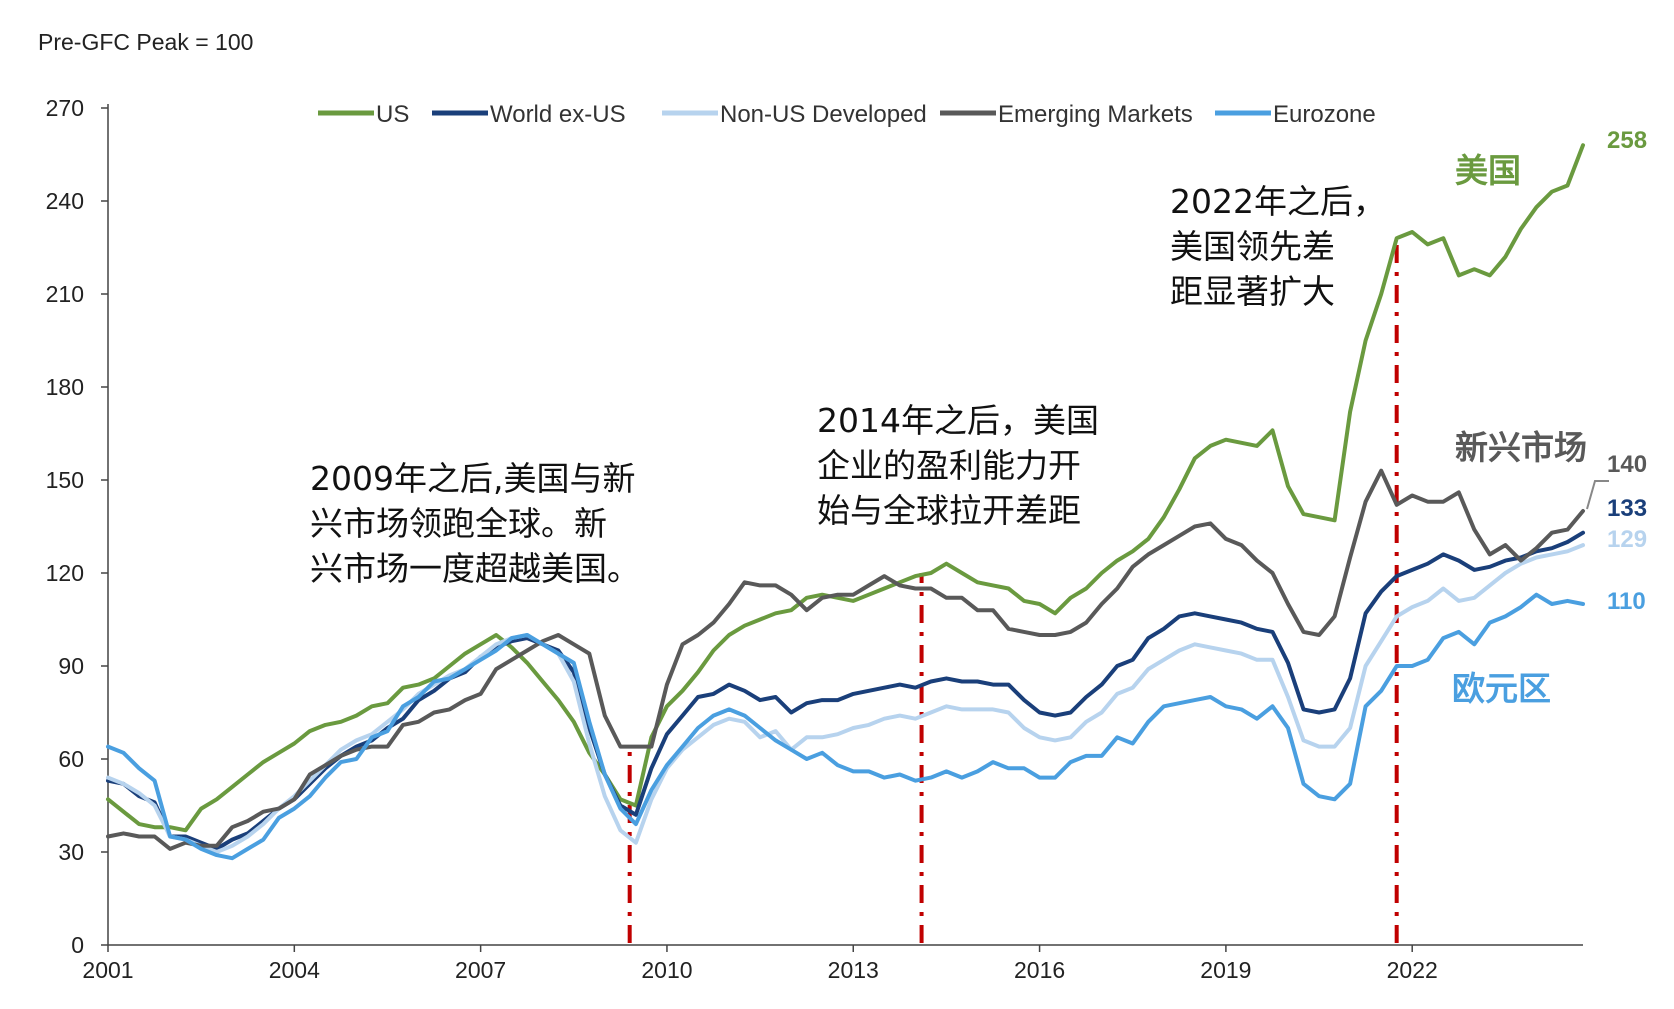 This screenshot has height=1009, width=1674. Describe the element at coordinates (958, 420) in the screenshot. I see `annotation-line: 2014年之后，美国` at that location.